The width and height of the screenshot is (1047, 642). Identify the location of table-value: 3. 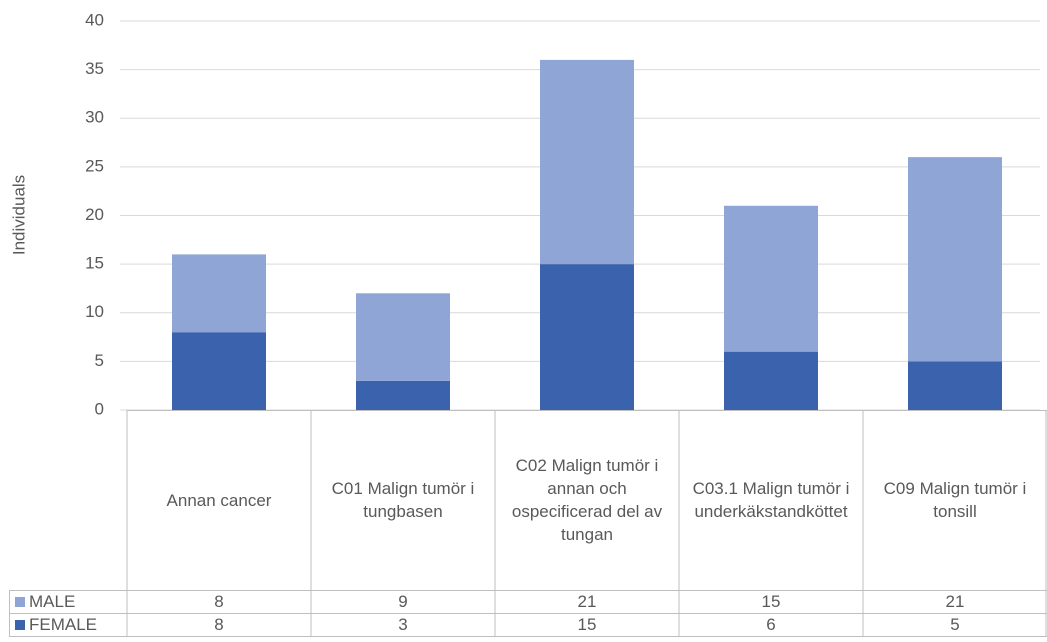
(403, 624).